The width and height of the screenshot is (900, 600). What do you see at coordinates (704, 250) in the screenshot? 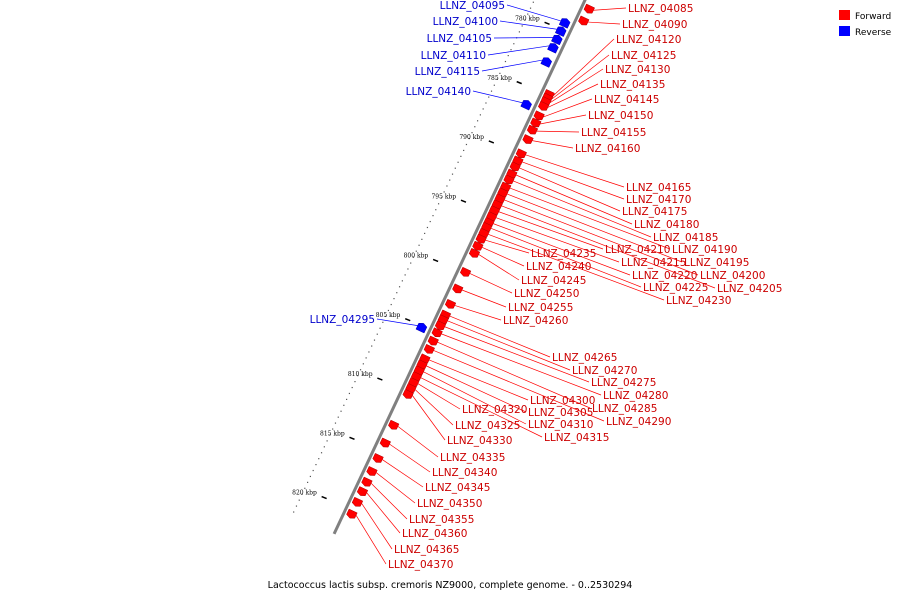
I see `forward-gene-label: LLNZ_04190` at bounding box center [704, 250].